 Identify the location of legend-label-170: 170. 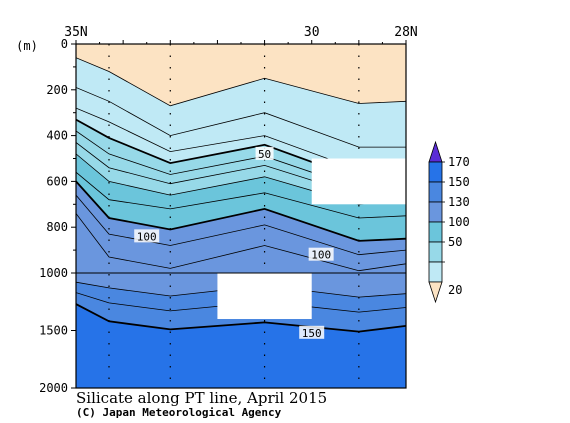
(459, 162).